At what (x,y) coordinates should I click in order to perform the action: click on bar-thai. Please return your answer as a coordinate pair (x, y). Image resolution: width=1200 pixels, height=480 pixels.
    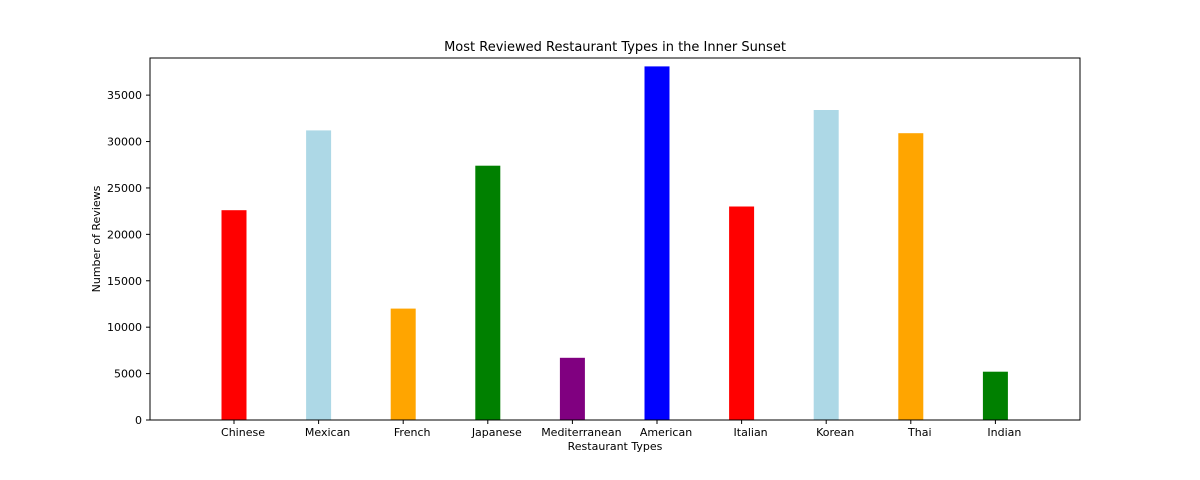
    Looking at the image, I should click on (911, 276).